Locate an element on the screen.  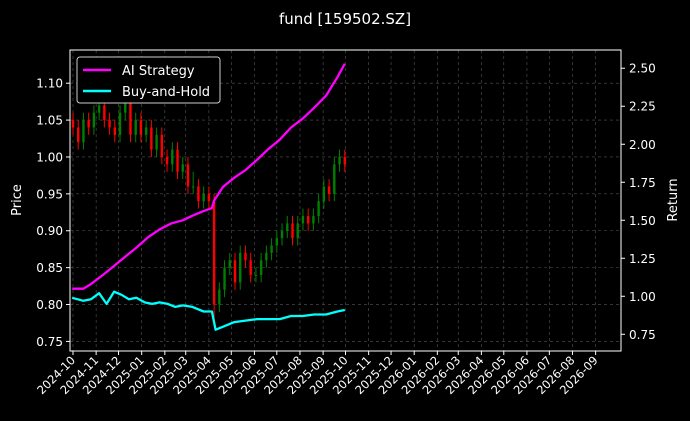
y-tick-label-left: 1.00 is located at coordinates (49, 157).